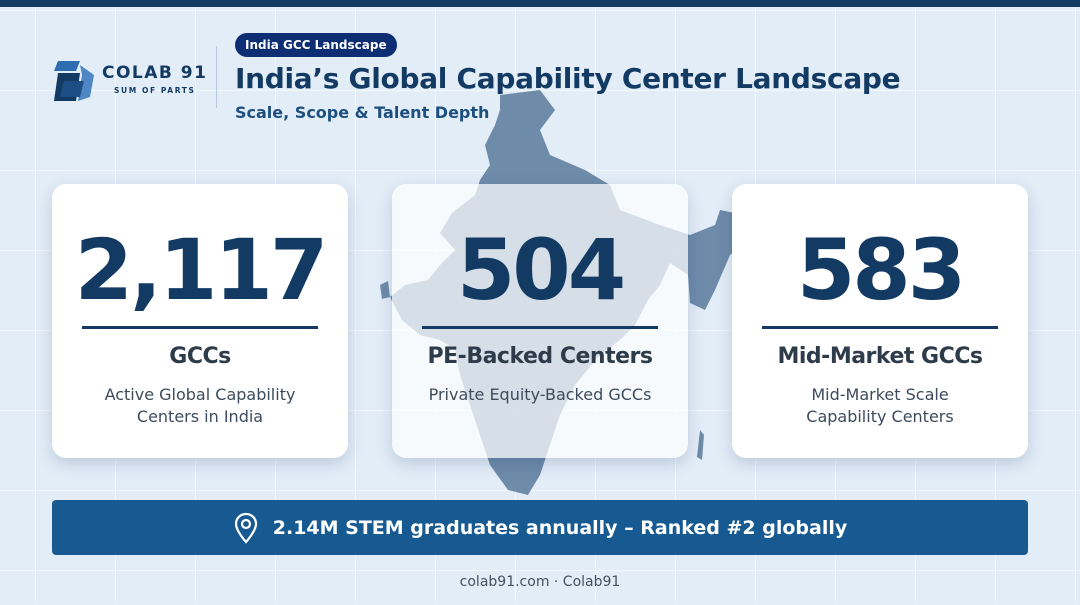  I want to click on section-pill: India GCC Landscape, so click(316, 45).